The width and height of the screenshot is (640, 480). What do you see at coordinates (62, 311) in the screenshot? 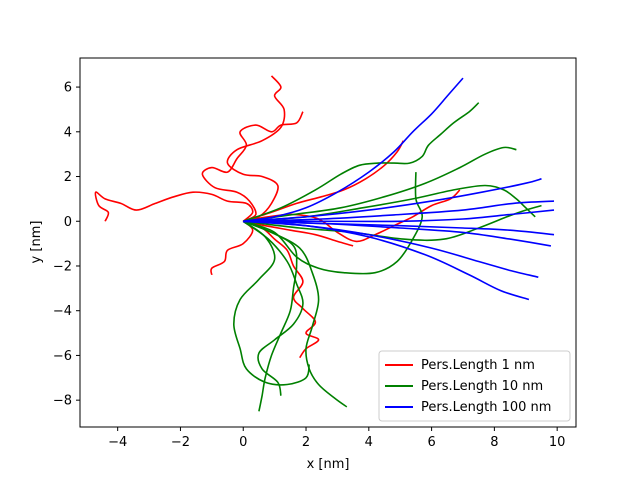
I see `y-tick-label: −4` at bounding box center [62, 311].